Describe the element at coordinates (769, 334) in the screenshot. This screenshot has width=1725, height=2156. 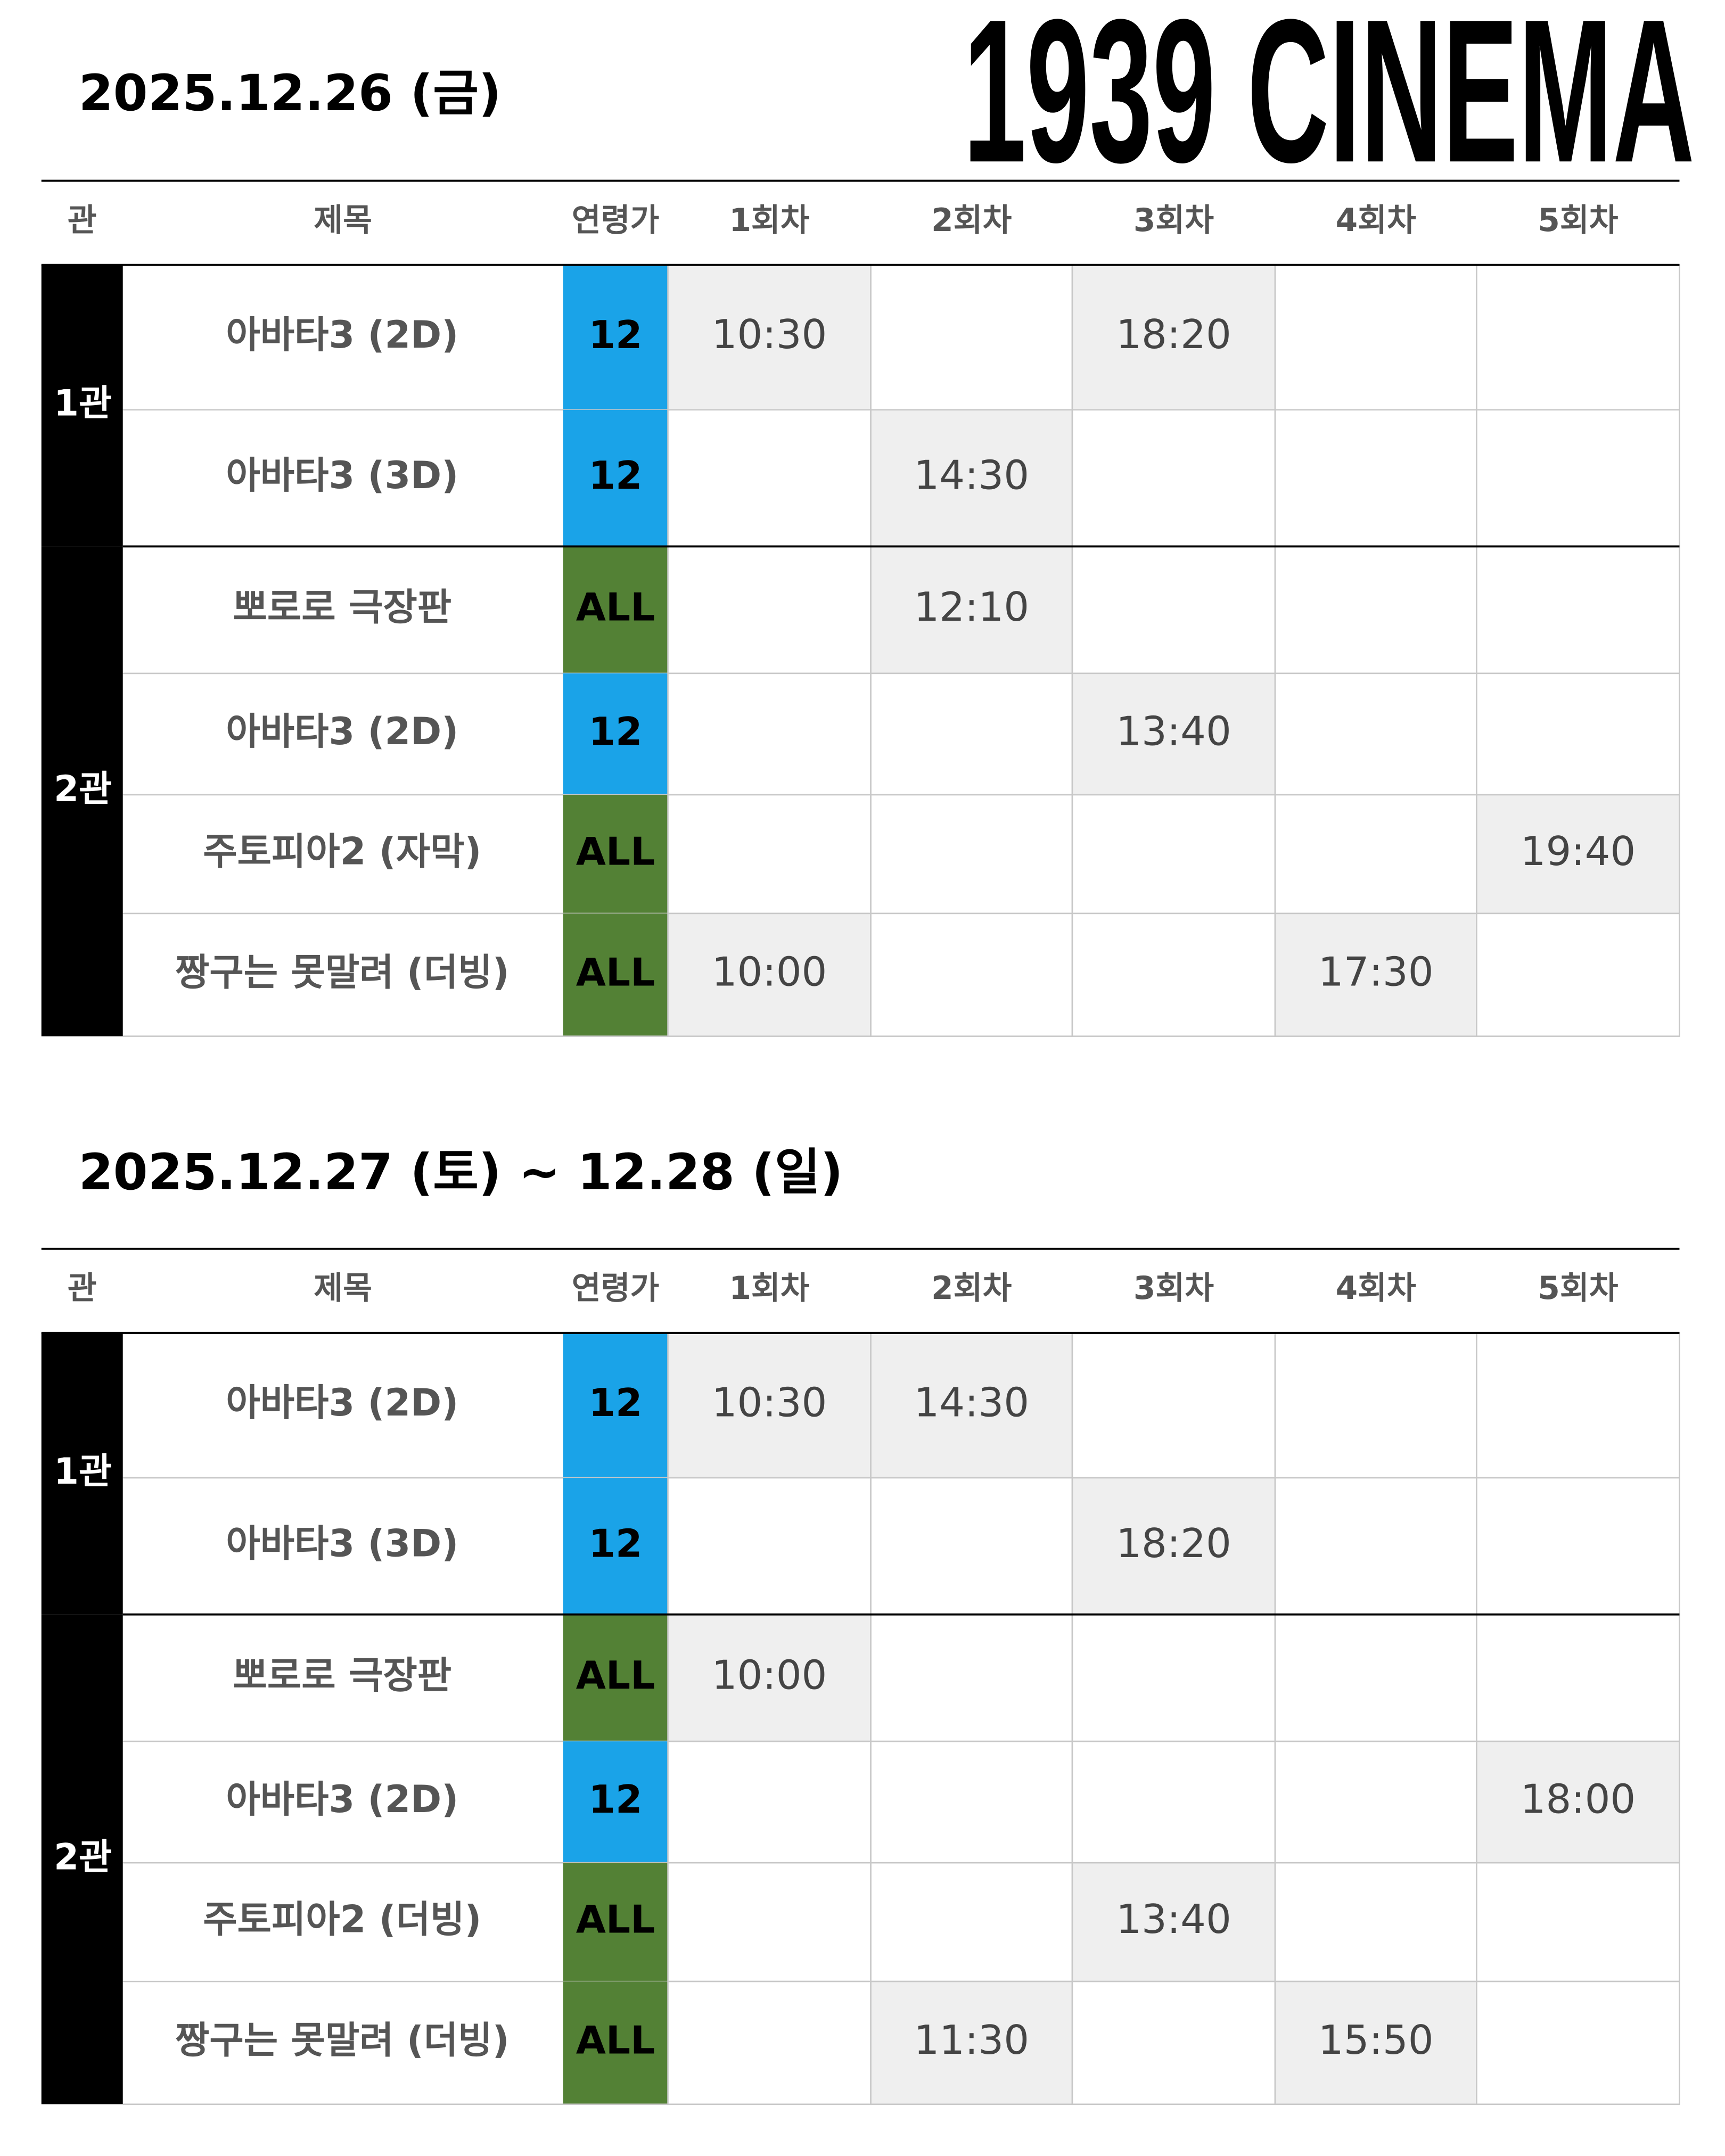
I see `showtime: 10:30` at that location.